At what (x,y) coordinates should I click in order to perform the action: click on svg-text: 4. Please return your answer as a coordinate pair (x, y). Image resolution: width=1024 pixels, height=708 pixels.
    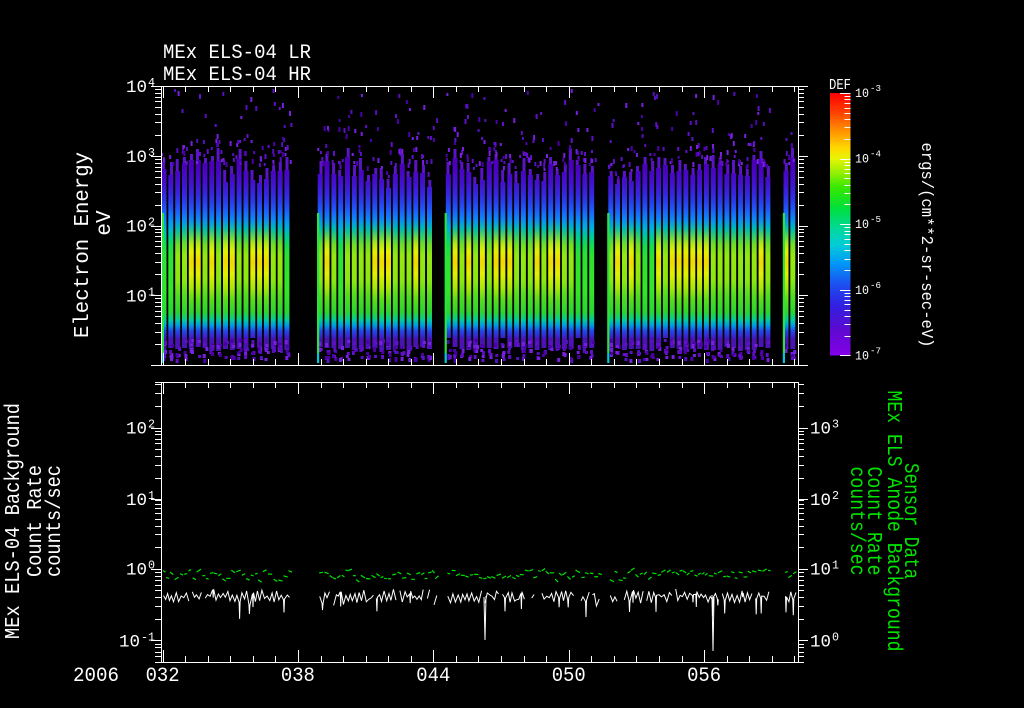
    Looking at the image, I should click on (151, 83).